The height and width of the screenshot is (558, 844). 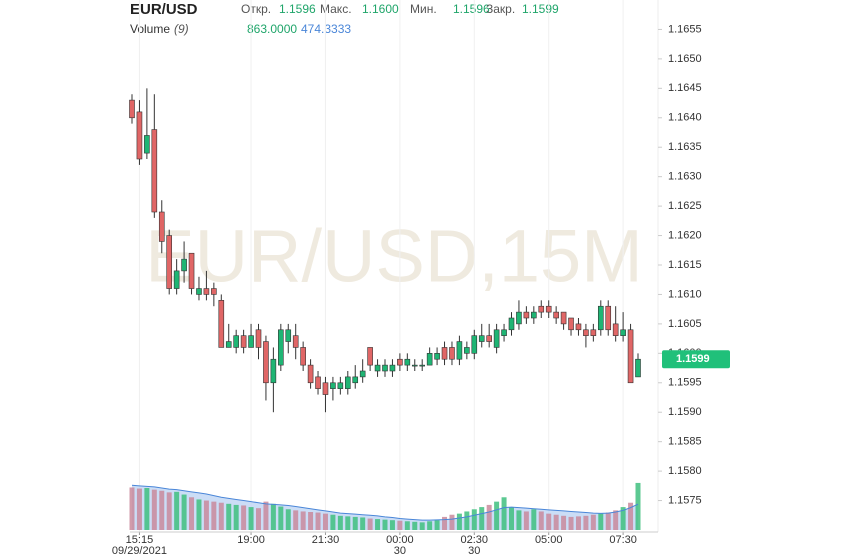 I want to click on volume-ma-value: 474.3333, so click(x=326, y=29).